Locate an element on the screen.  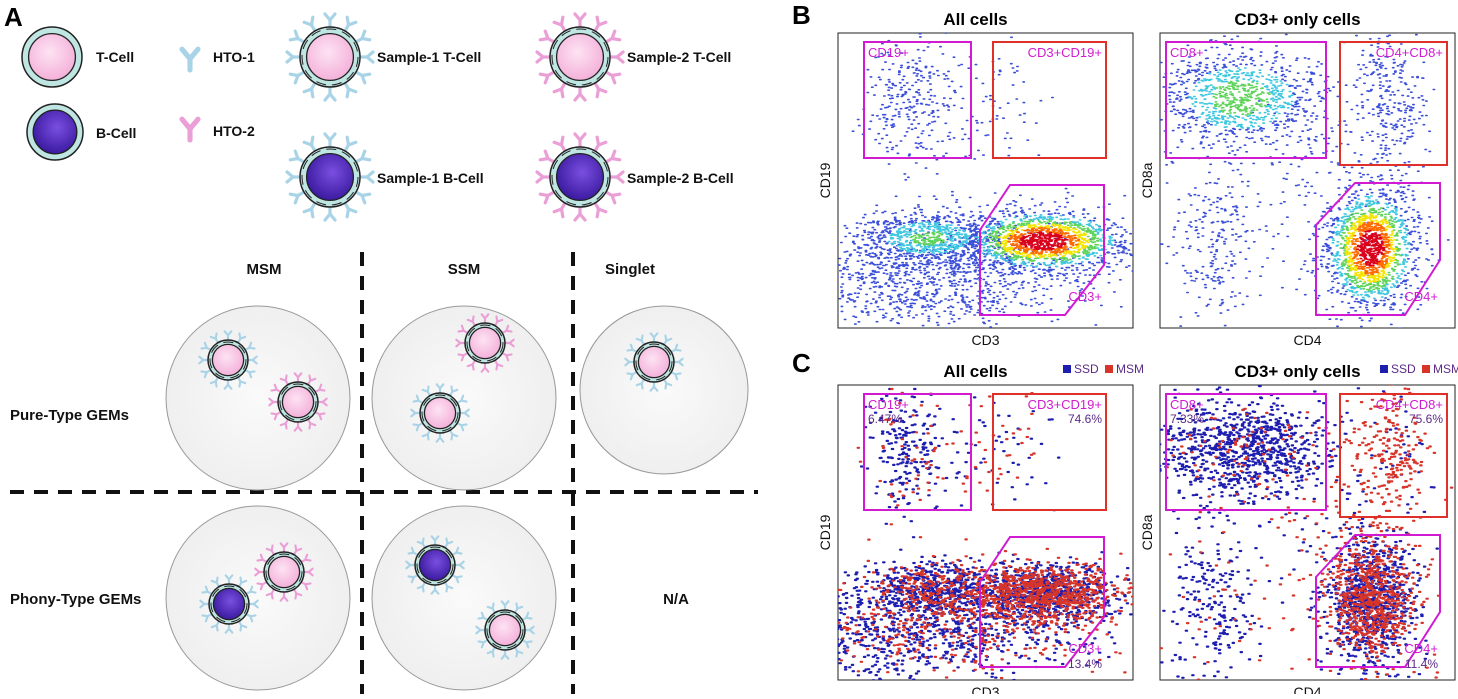
gate-percent: 11.4% is located at coordinates (1421, 664).